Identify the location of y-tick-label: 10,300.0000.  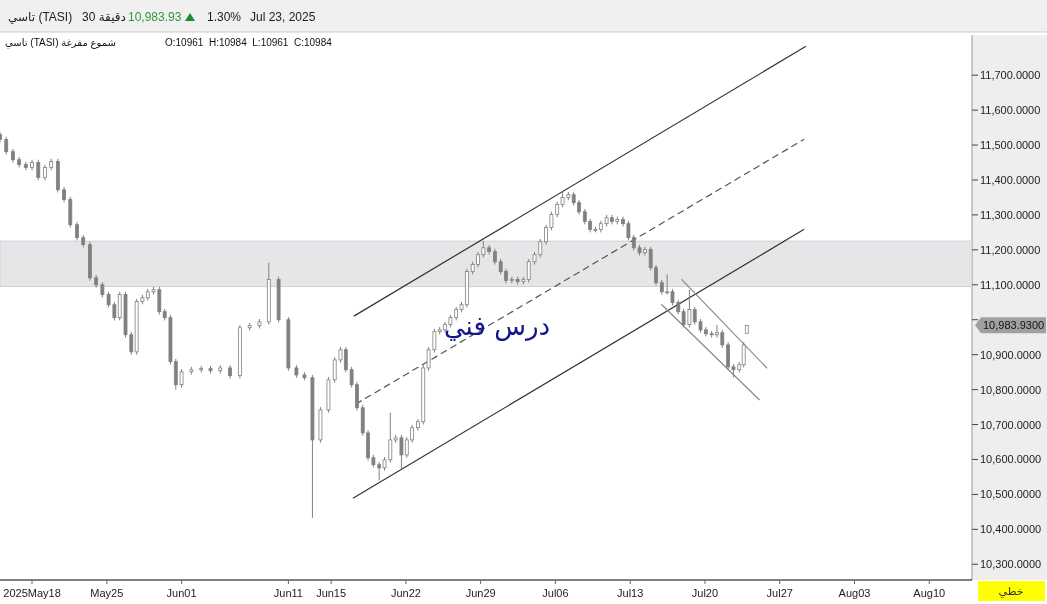
(1011, 564).